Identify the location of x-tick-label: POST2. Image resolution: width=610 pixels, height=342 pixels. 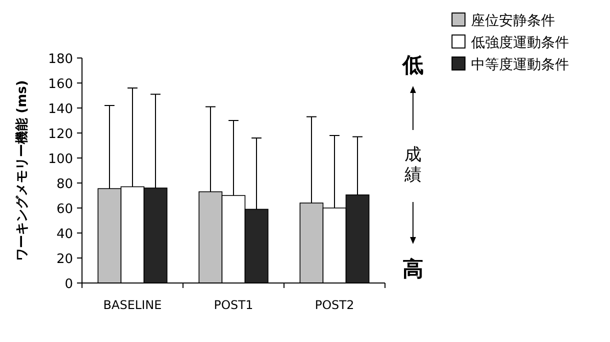
(334, 305).